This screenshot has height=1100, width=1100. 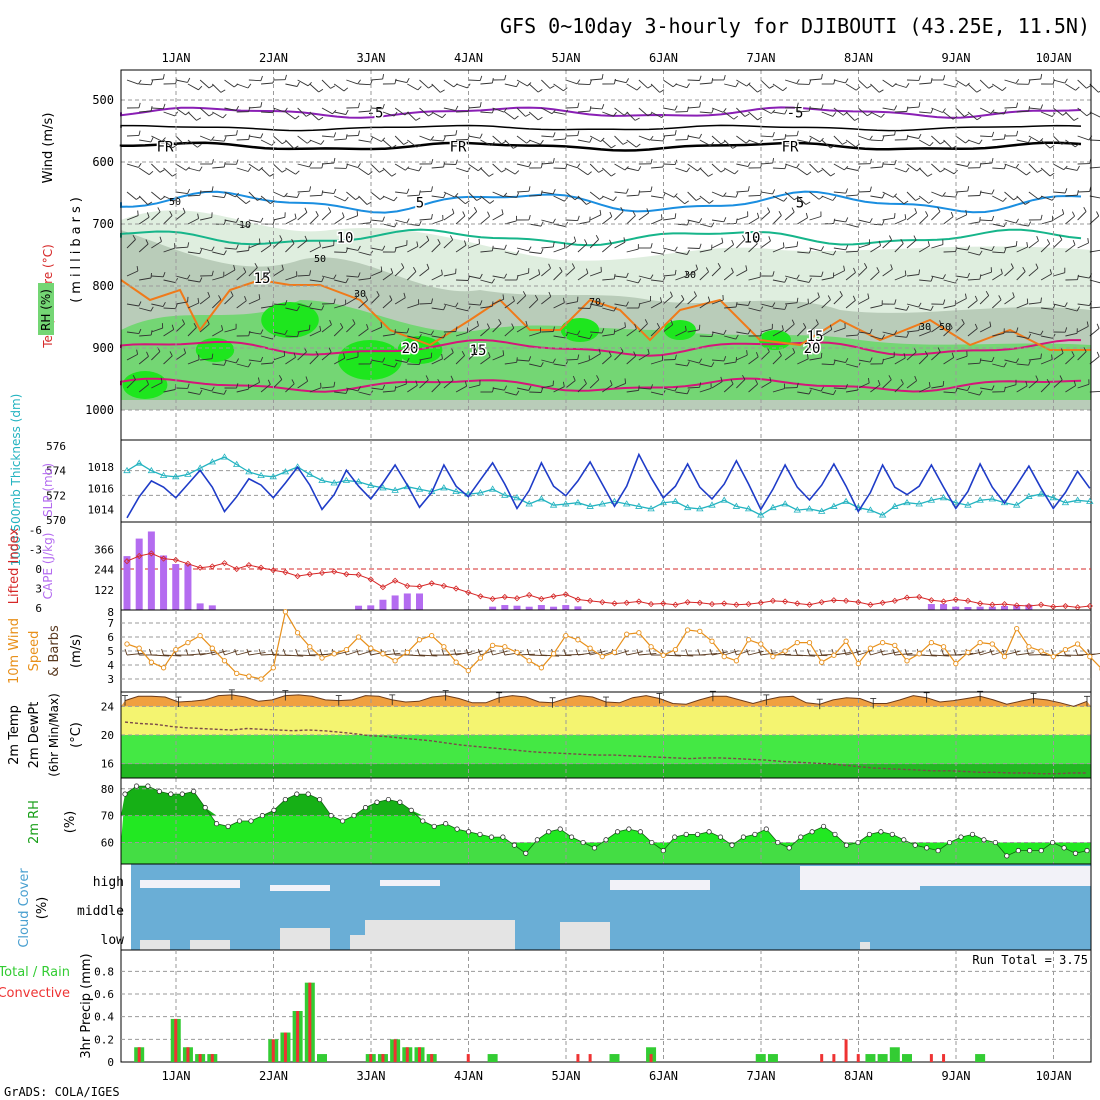 I want to click on y-tick-rh: 80, so click(x=107, y=789).